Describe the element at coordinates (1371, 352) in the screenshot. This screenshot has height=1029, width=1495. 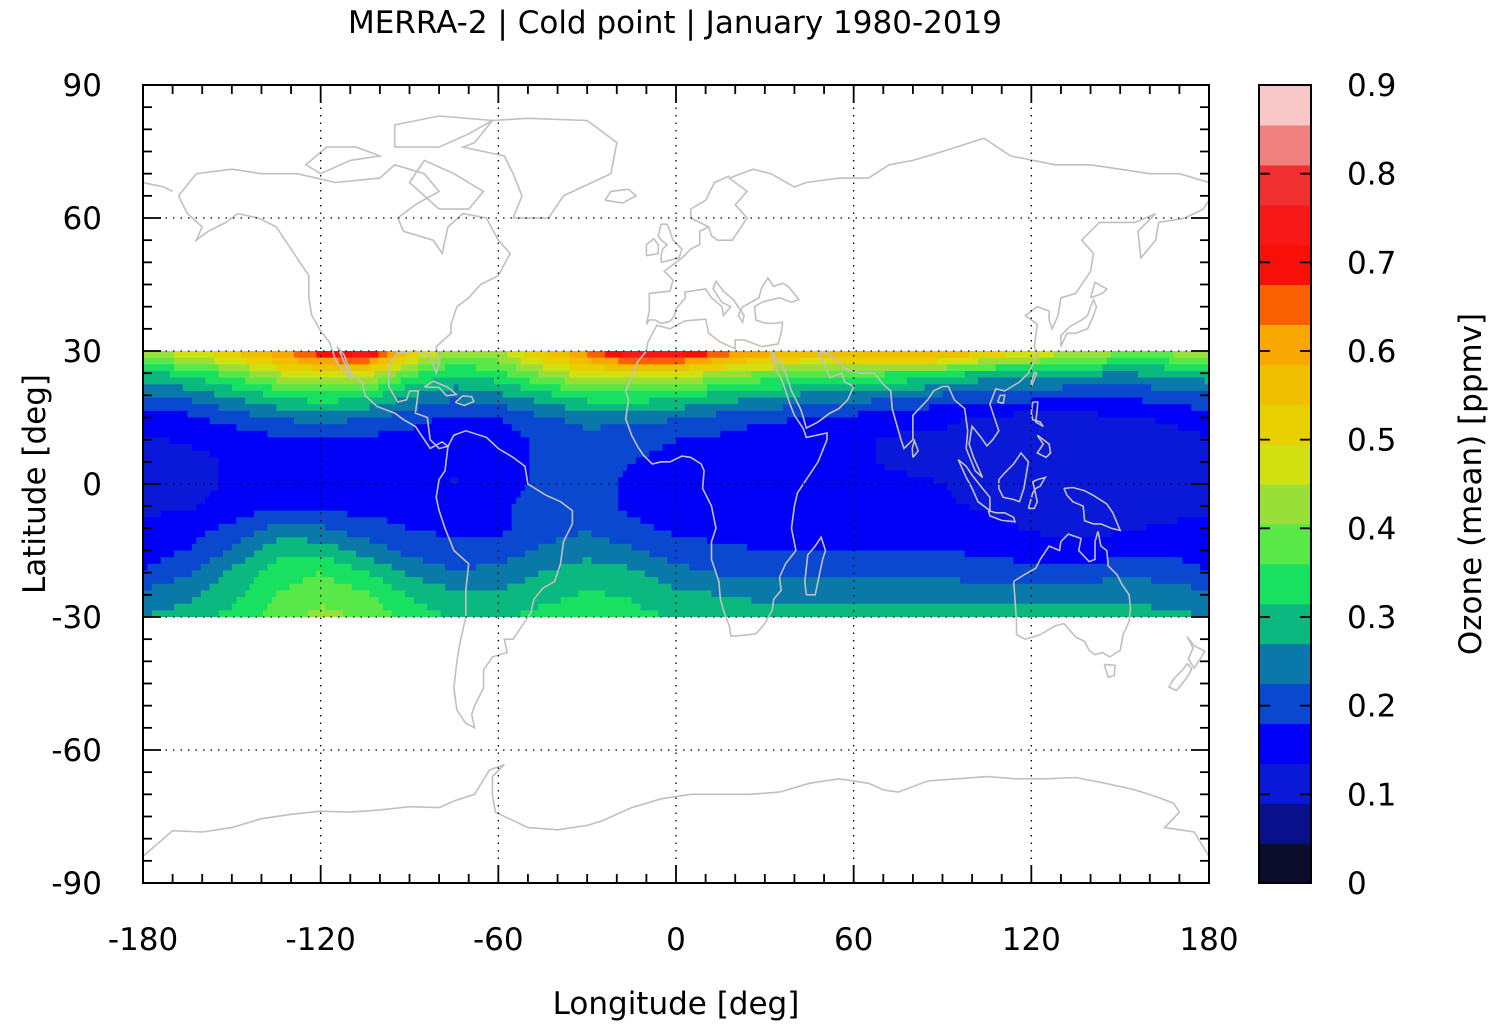
I see `colorbar-tick-label: 0.6` at that location.